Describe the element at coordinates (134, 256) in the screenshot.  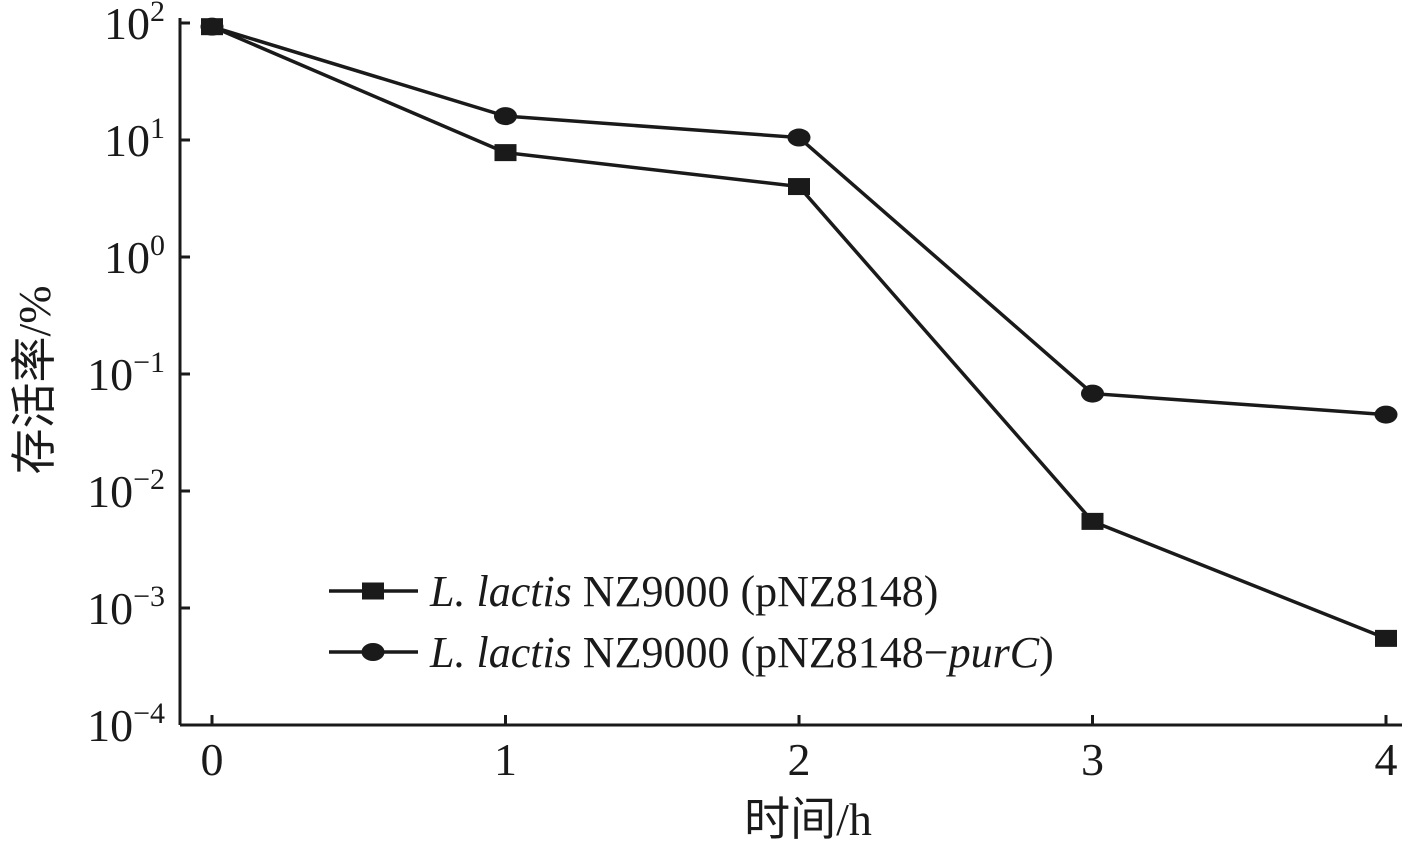
I see `y-tick-label: 10⁰` at that location.